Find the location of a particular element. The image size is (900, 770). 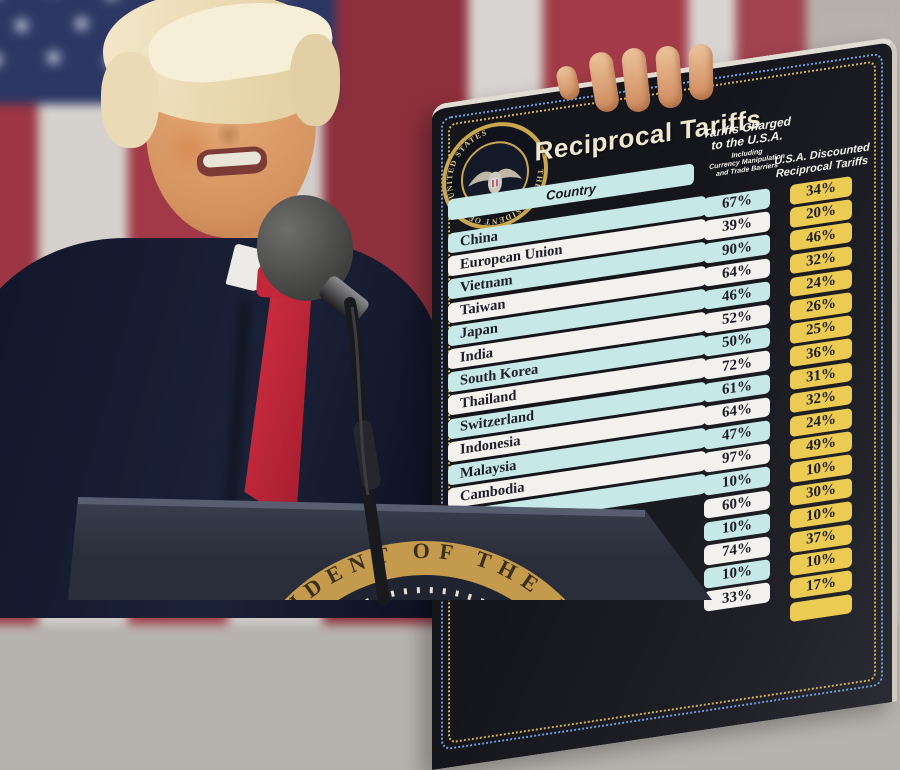

discounted-cell is located at coordinates (821, 608).